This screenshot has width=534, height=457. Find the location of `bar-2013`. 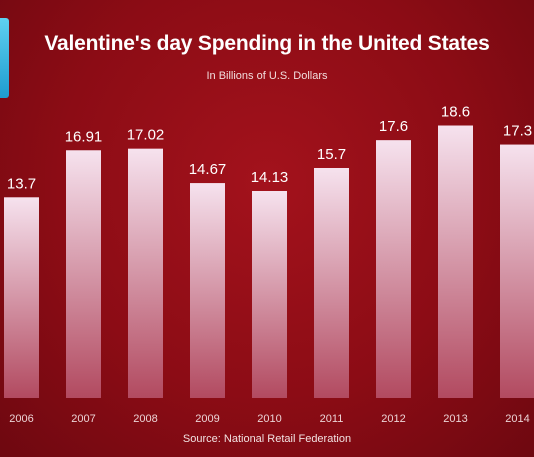

bar-2013 is located at coordinates (455, 261).